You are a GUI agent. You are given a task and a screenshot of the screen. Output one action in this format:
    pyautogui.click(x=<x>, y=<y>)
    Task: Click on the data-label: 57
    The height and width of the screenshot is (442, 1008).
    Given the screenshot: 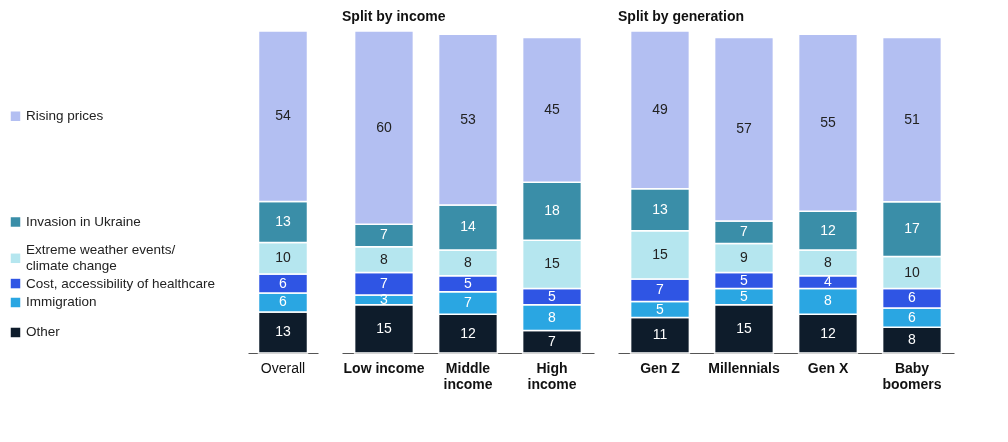 What is the action you would take?
    pyautogui.click(x=744, y=128)
    